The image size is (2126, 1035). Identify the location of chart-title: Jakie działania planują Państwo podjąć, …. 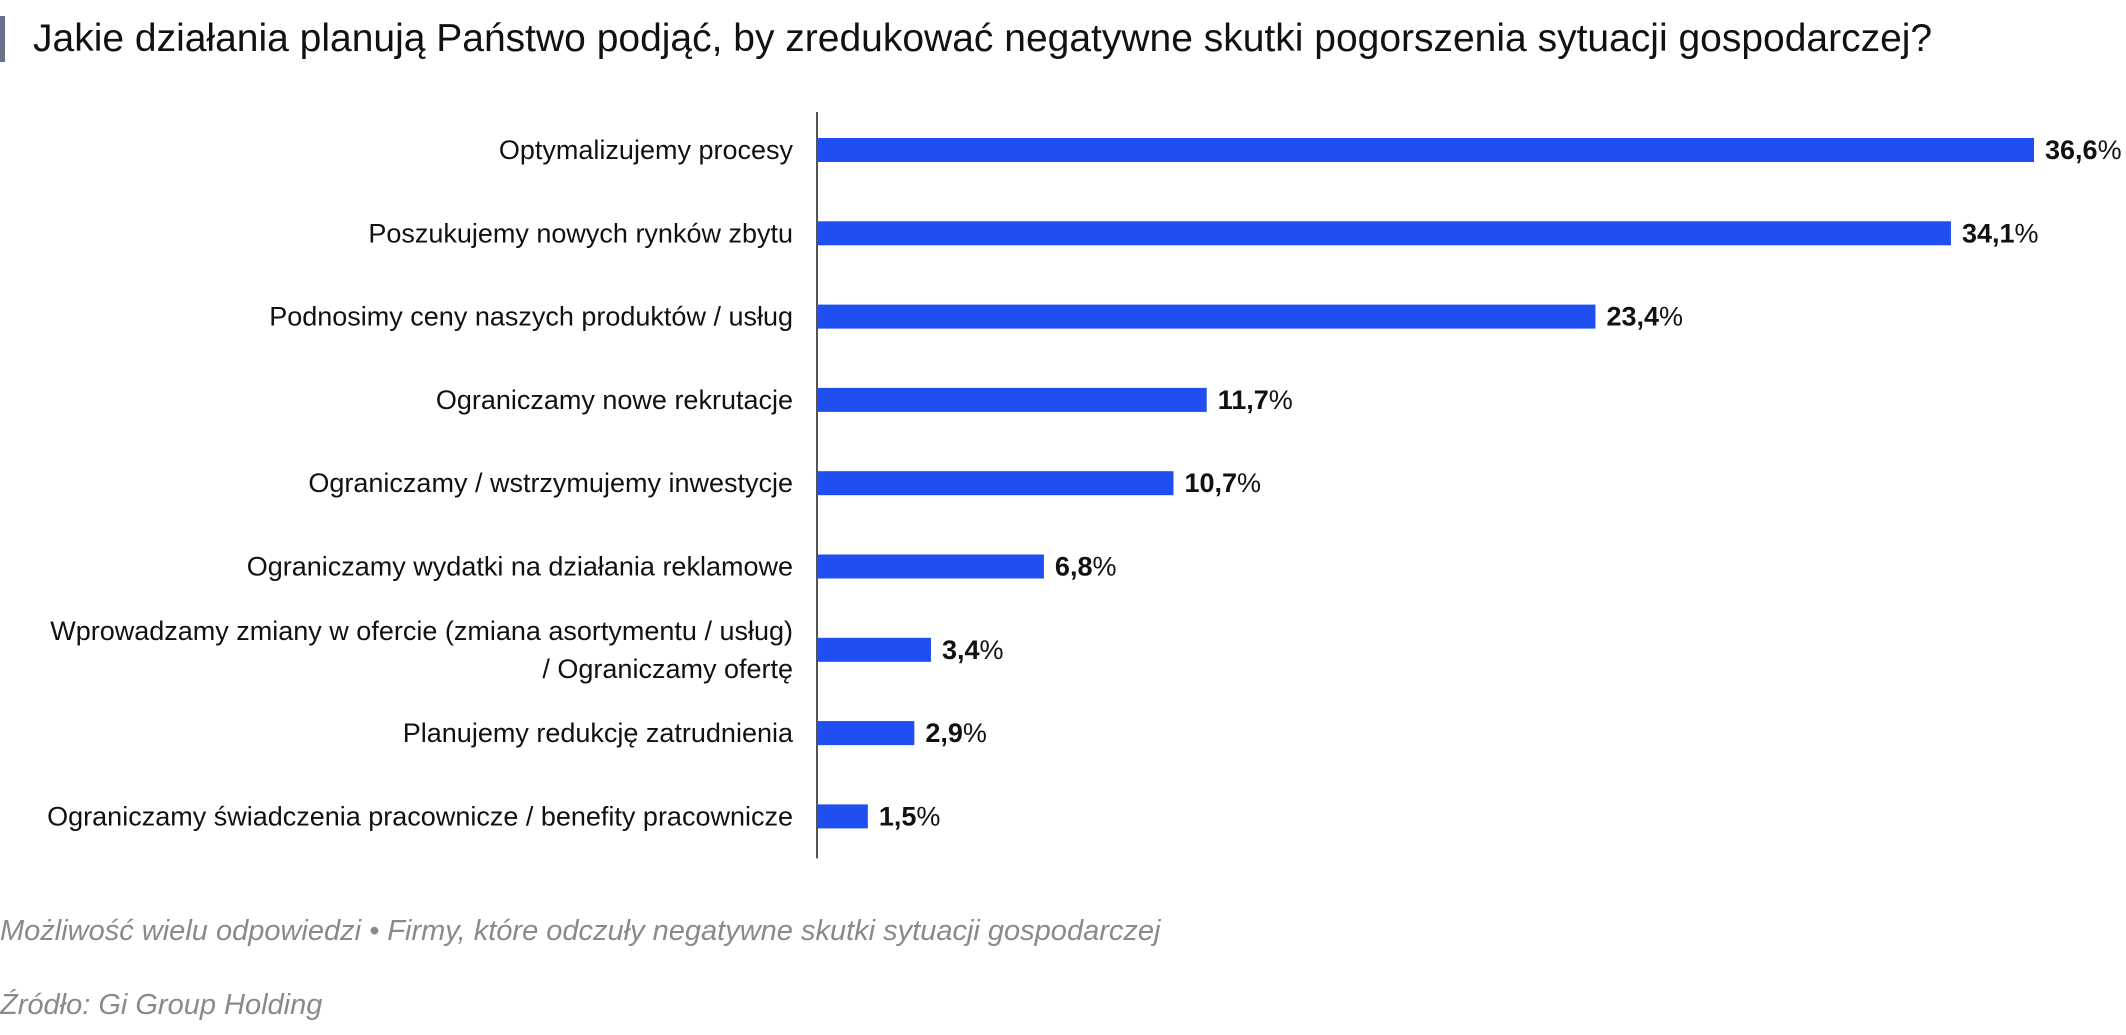
(983, 38).